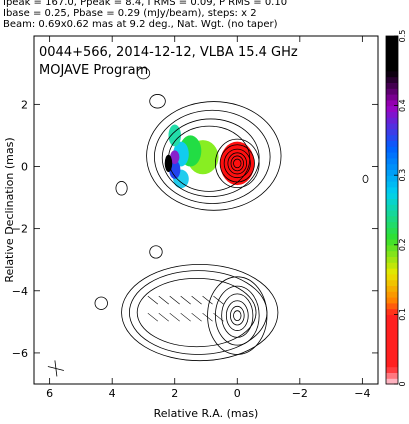  Describe the element at coordinates (24, 167) in the screenshot. I see `y-tick-label: 0` at that location.